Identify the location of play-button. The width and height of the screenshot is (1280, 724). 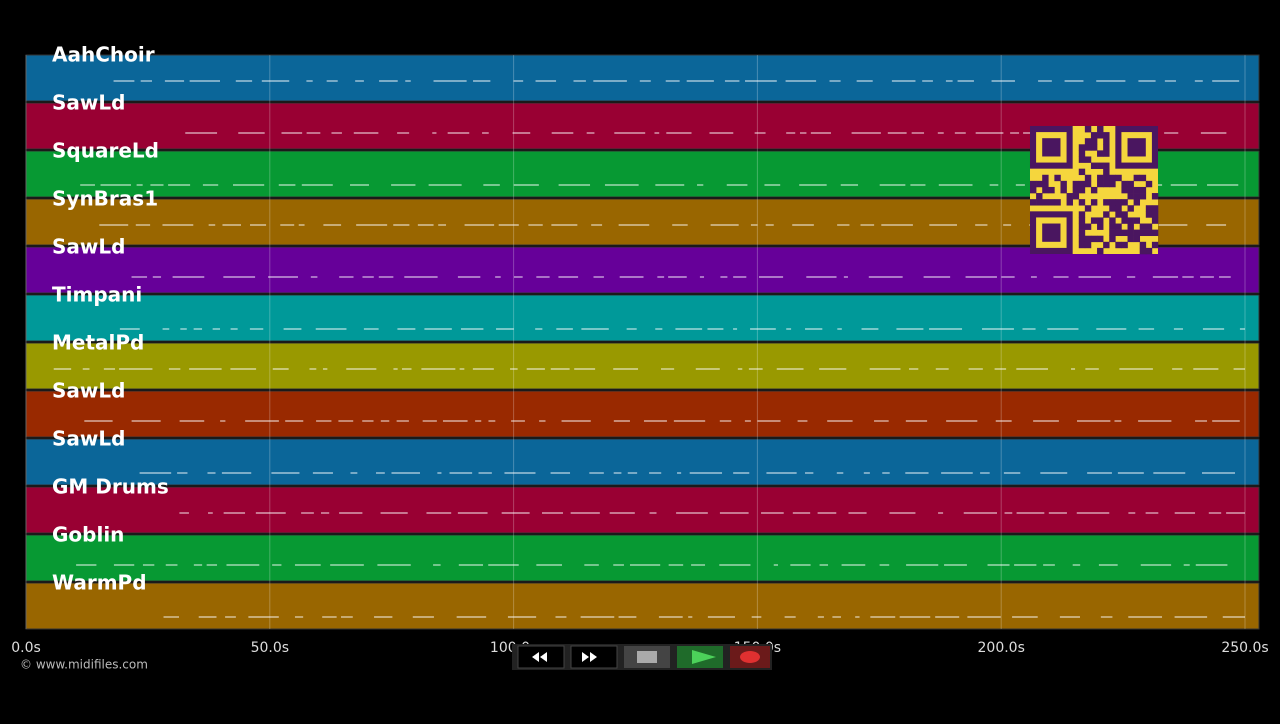
(700, 657).